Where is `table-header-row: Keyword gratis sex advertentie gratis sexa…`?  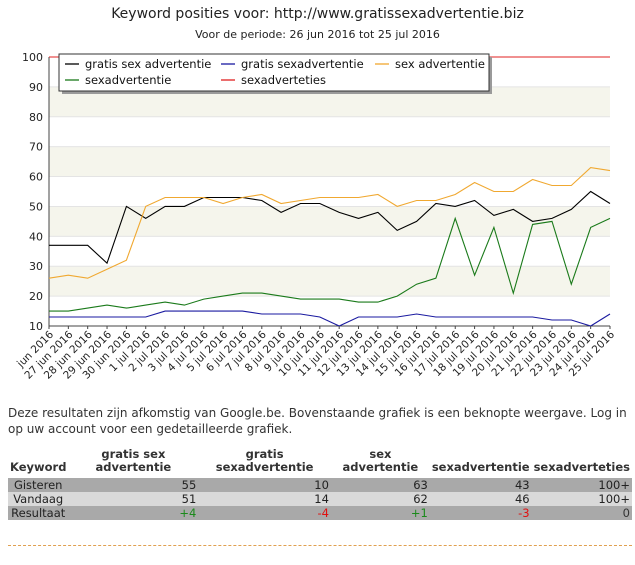 table-header-row: Keyword gratis sex advertentie gratis sexa… is located at coordinates (320, 463).